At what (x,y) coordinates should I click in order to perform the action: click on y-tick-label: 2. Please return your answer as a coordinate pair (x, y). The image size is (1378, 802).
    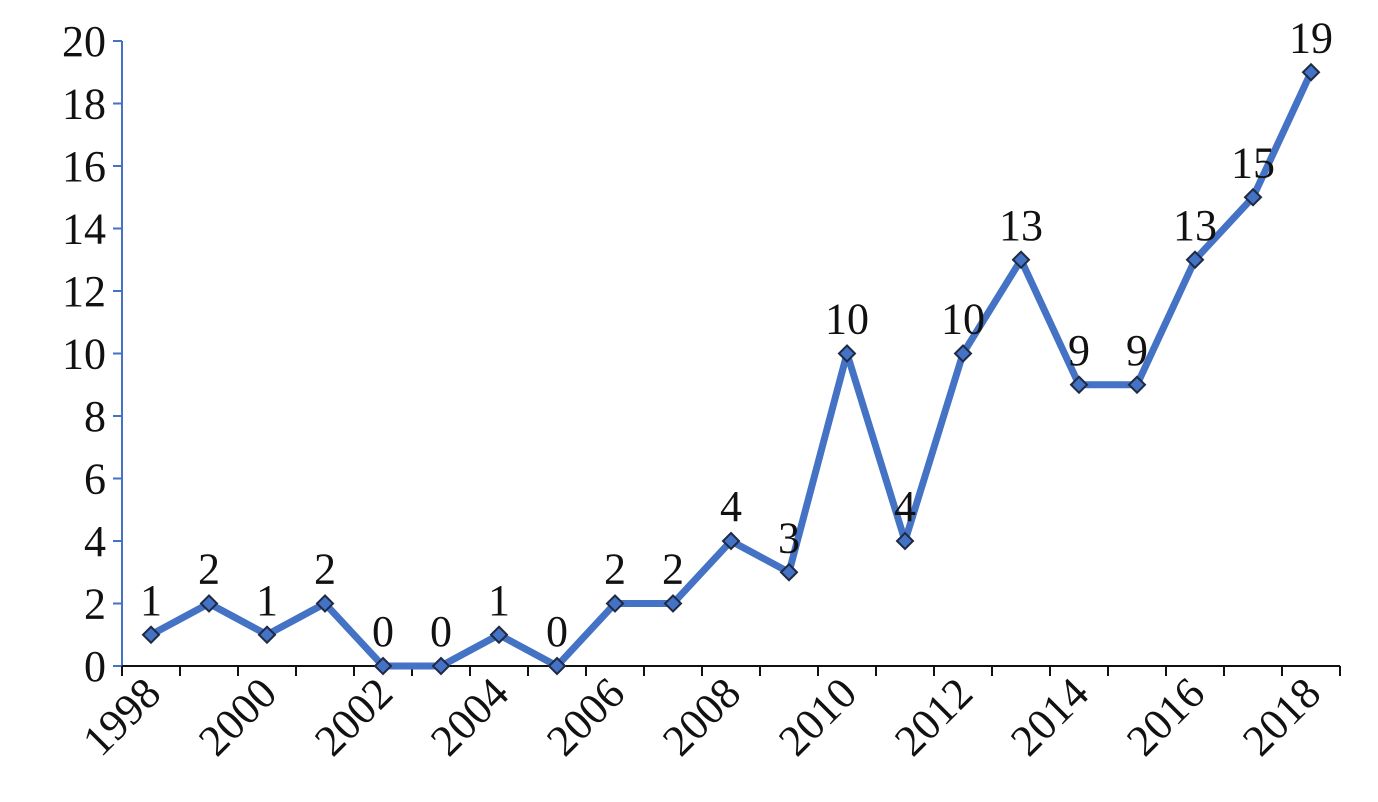
    Looking at the image, I should click on (95, 604).